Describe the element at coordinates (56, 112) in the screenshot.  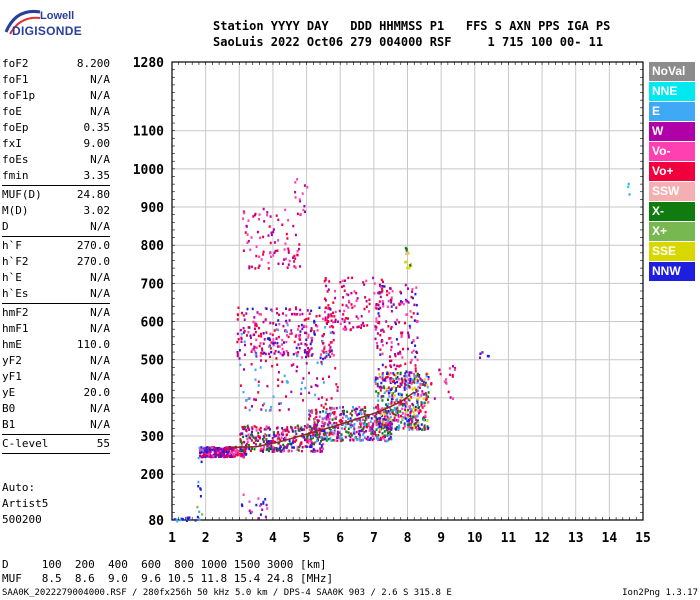
I see `param-row: foE N/A` at that location.